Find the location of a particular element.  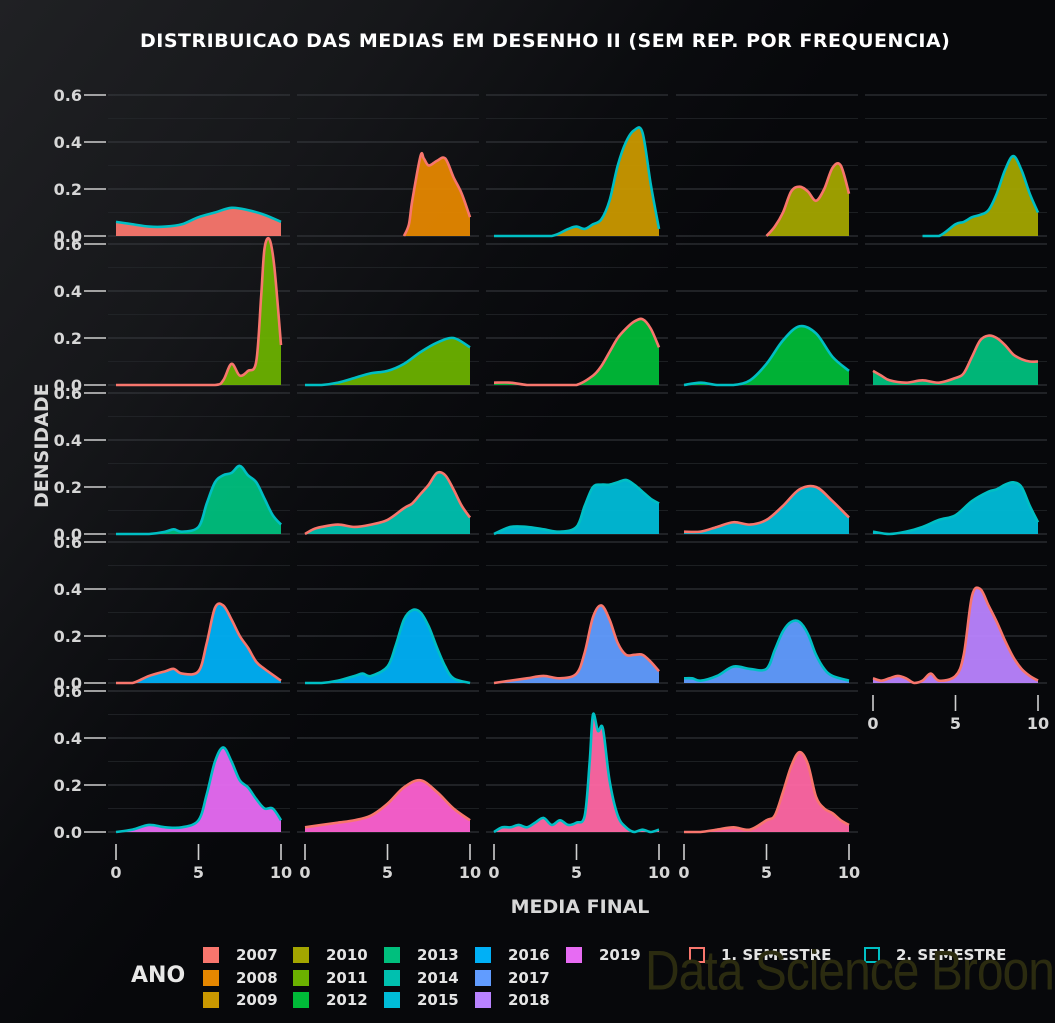

legend-title: ANO is located at coordinates (158, 975).